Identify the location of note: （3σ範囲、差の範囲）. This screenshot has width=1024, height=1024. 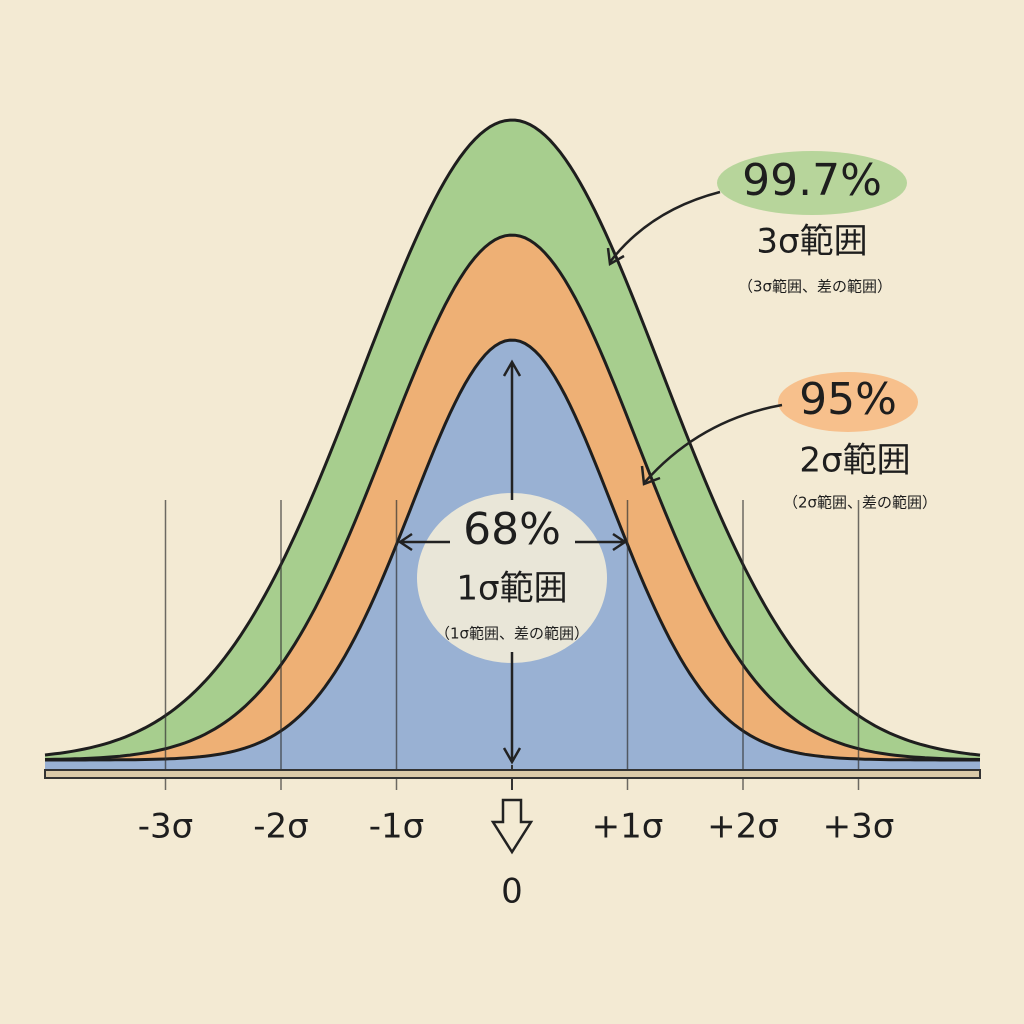
(815, 287).